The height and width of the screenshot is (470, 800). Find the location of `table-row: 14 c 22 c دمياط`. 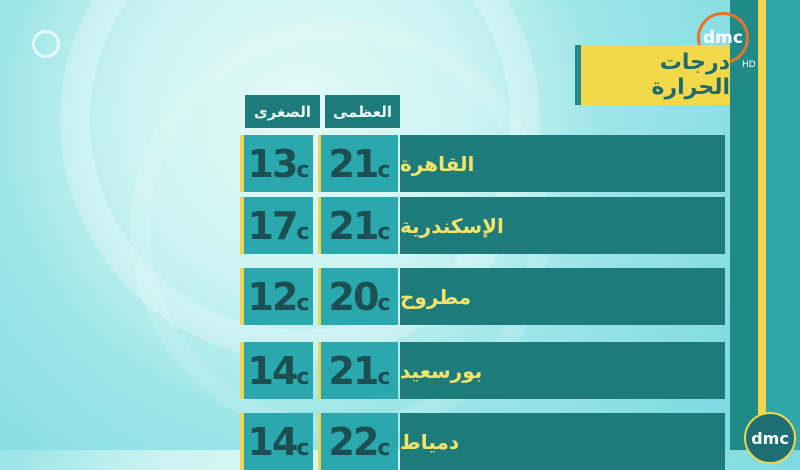

table-row: 14 c 22 c دمياط is located at coordinates (482, 441).